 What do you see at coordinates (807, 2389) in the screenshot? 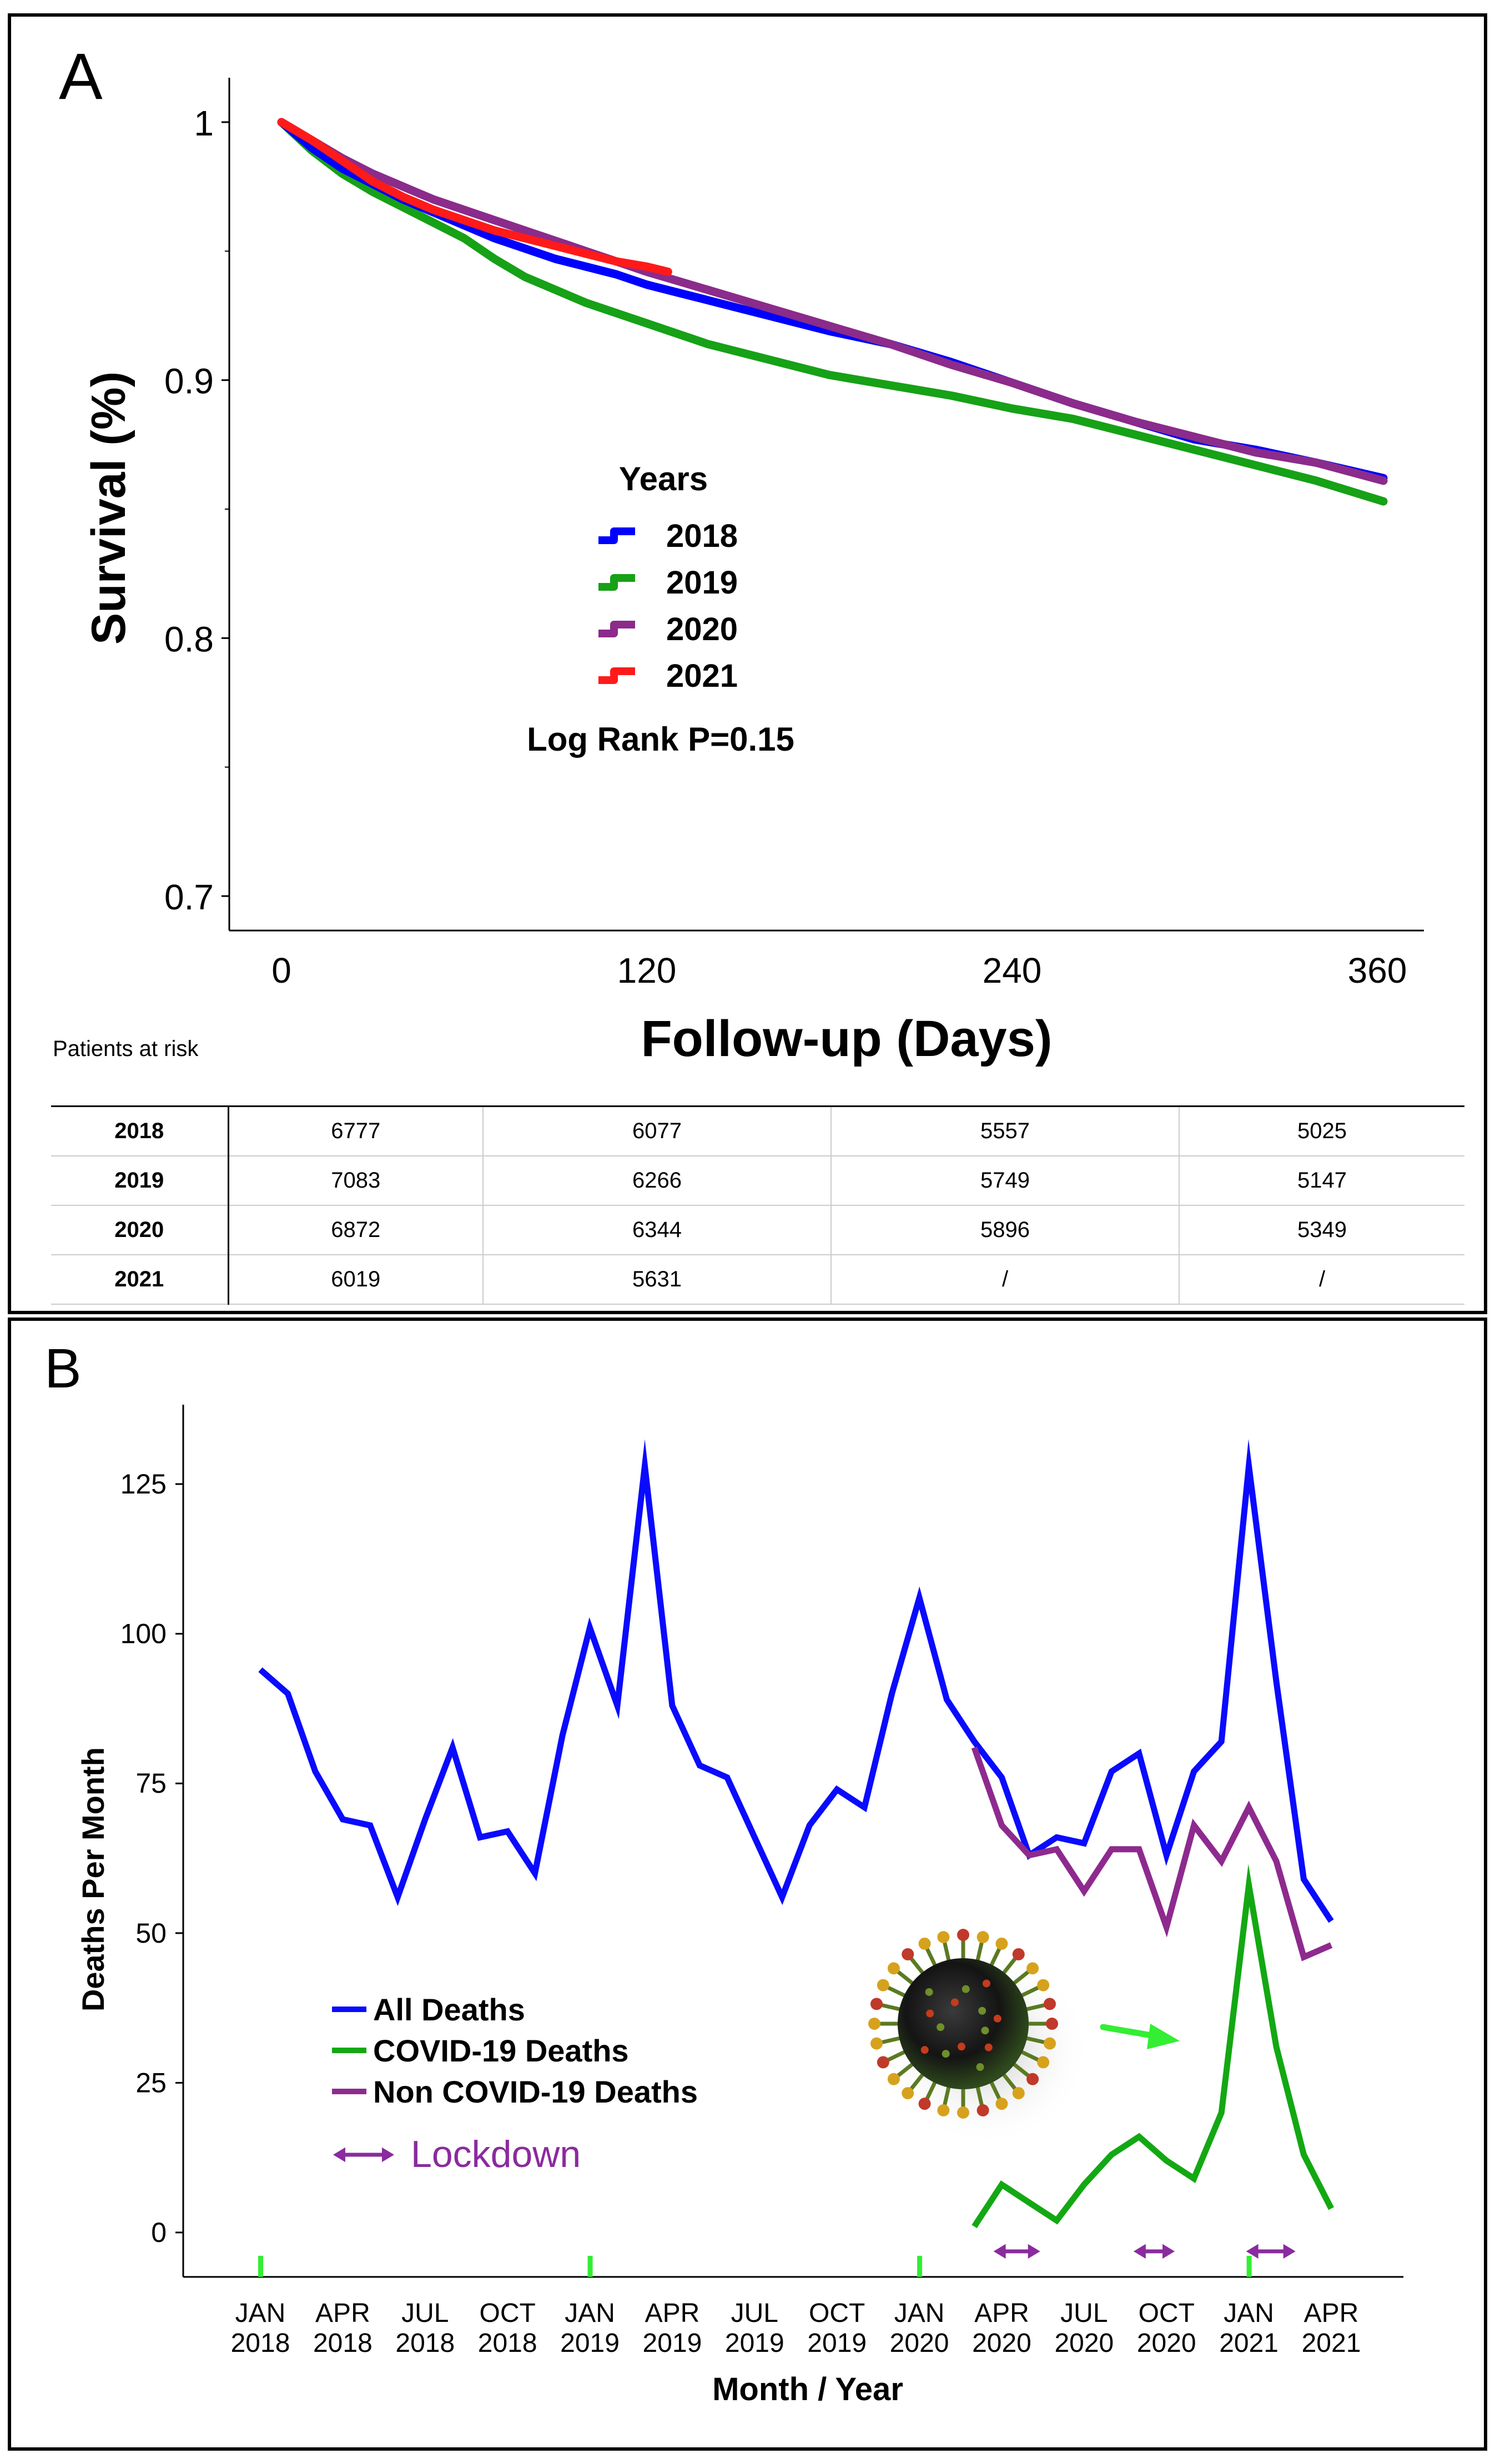
I see `x-axis-title: Month / Year` at bounding box center [807, 2389].